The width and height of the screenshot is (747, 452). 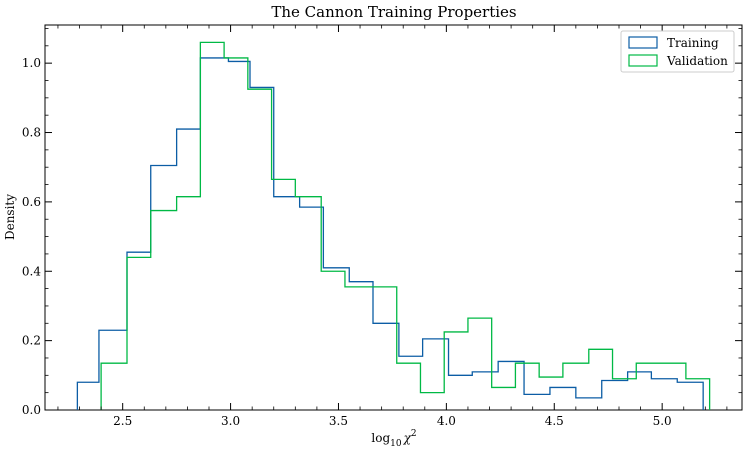 I want to click on legend-label-training: Training, so click(x=693, y=43).